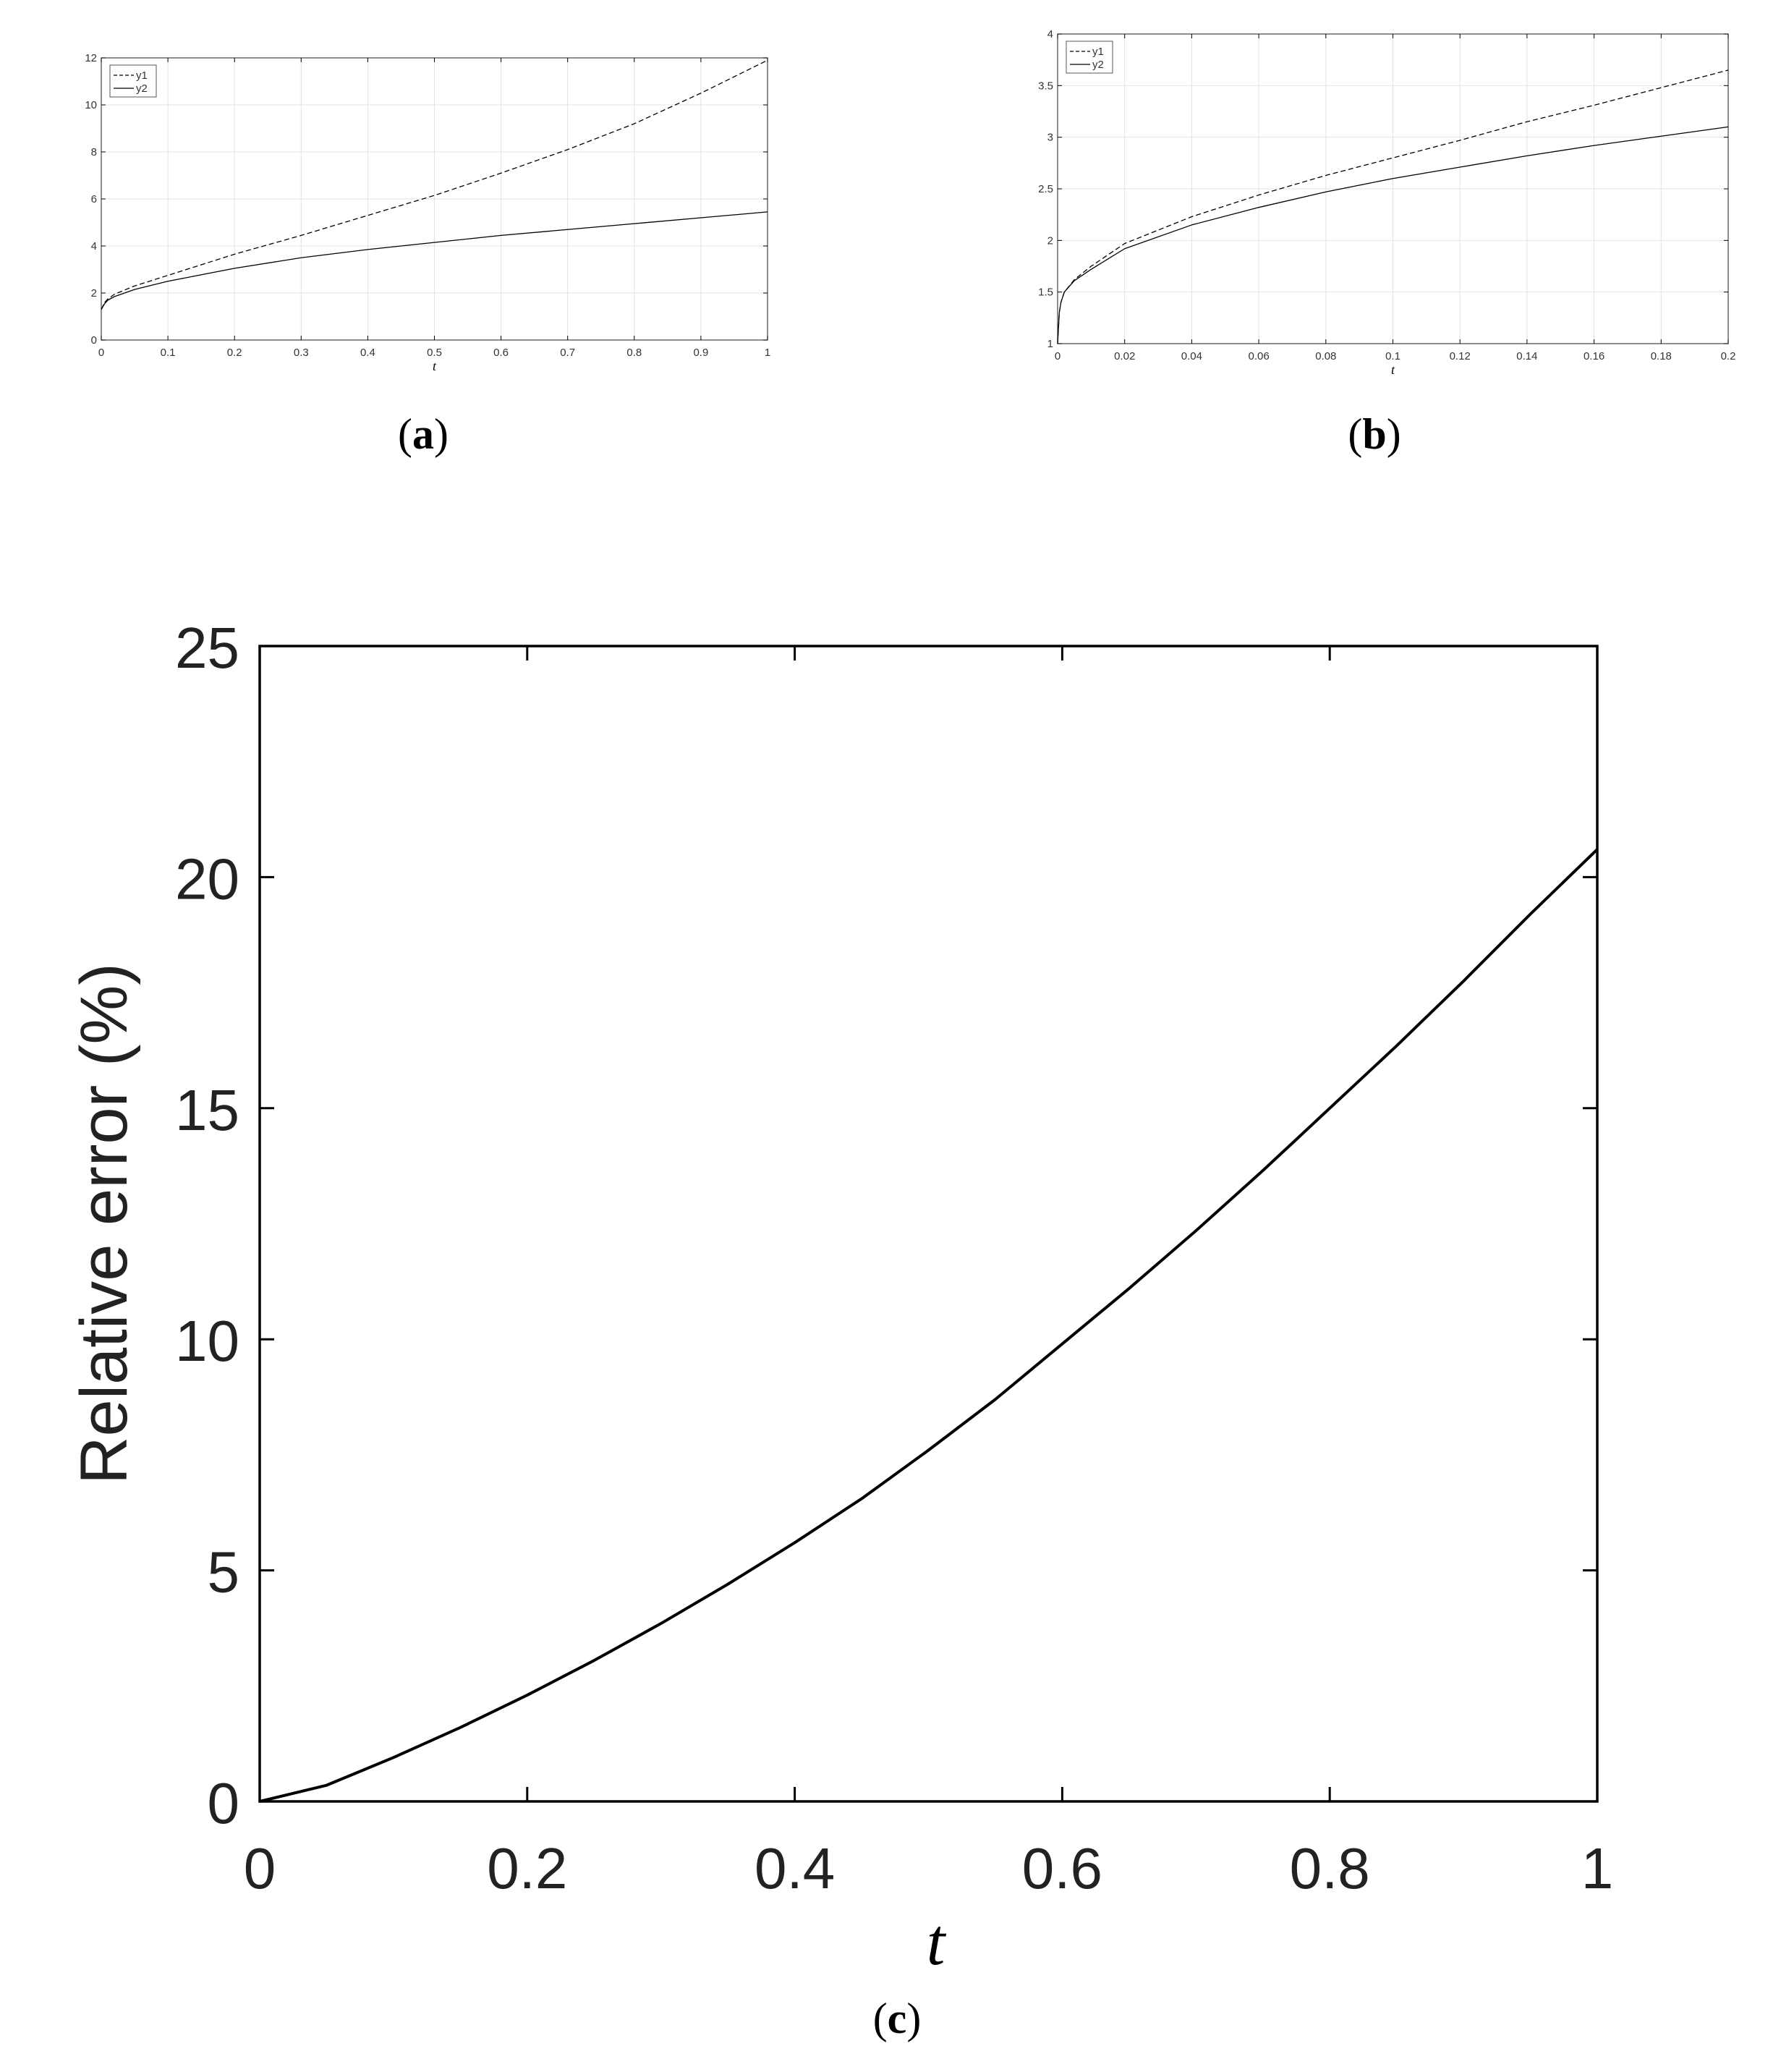 Image resolution: width=1781 pixels, height=2072 pixels. I want to click on caption-letter: b, so click(1374, 434).